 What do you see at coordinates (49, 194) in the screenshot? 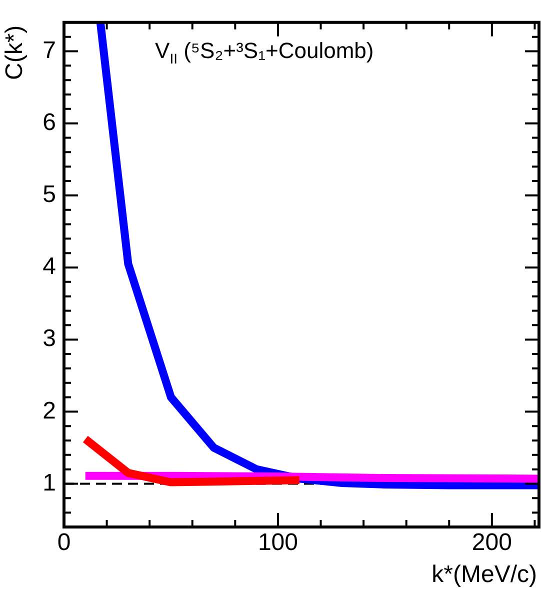
I see `y-tick-label: 5` at bounding box center [49, 194].